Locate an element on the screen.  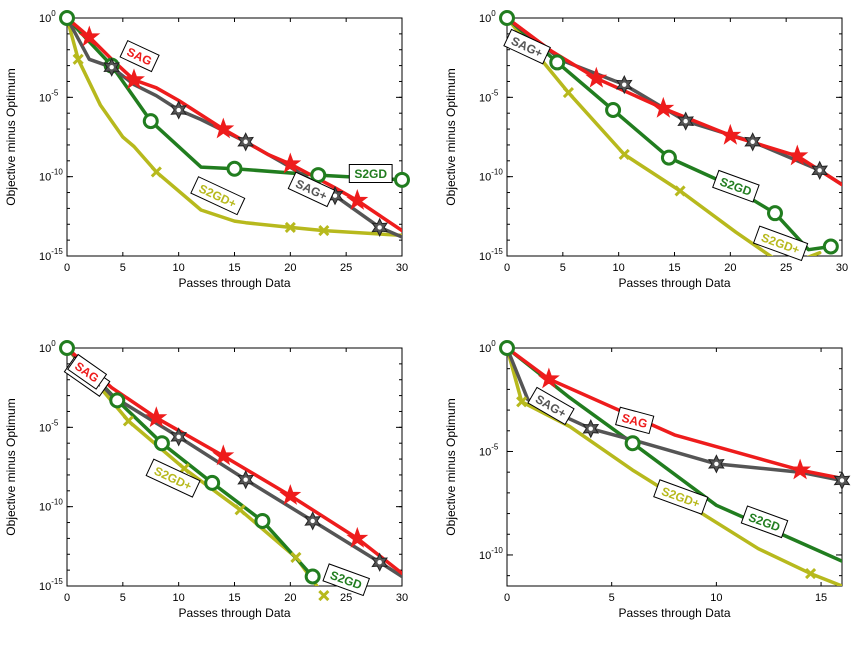
series-label-text: SAG is located at coordinates (634, 421).